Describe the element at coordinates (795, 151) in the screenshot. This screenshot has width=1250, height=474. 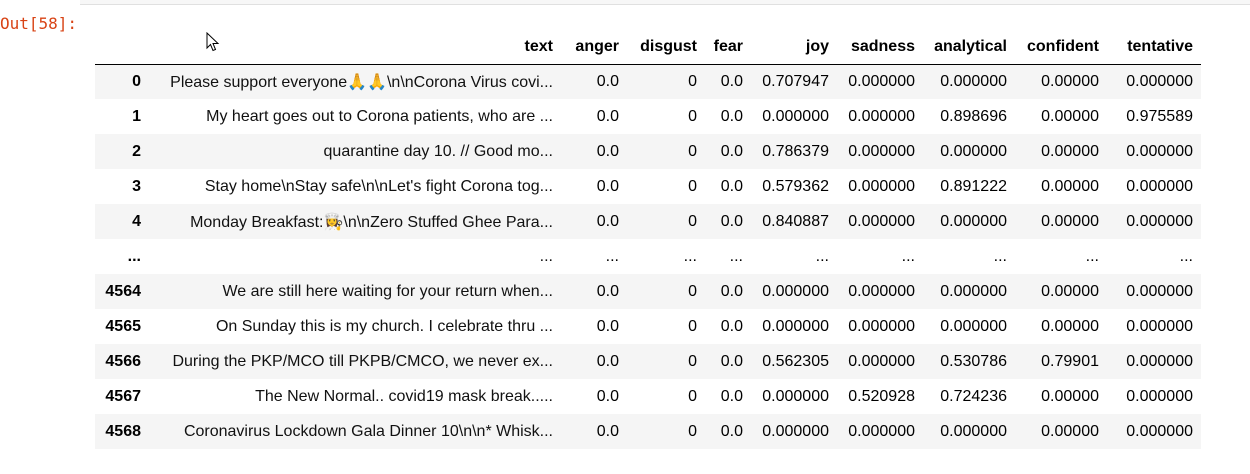
I see `cell-joy: 0.786379` at that location.